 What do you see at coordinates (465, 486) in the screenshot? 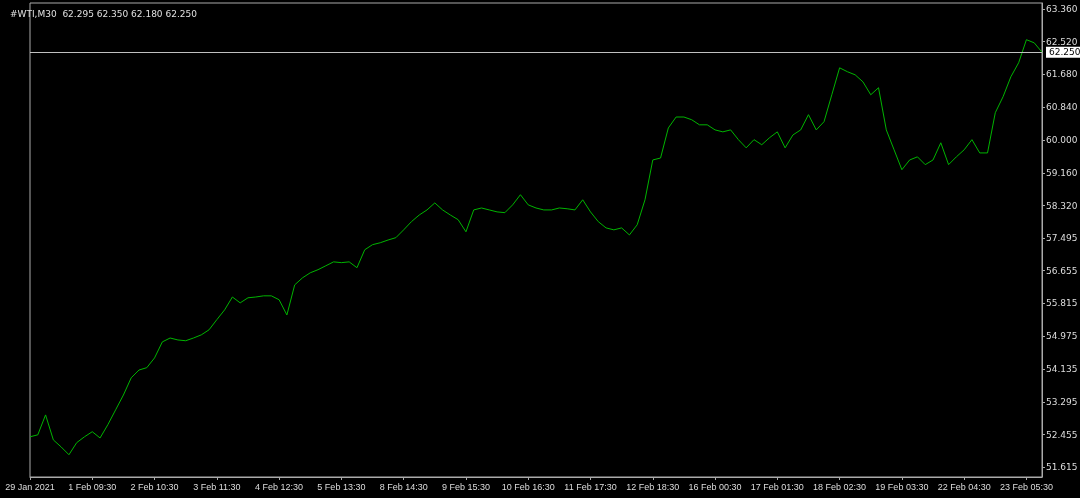
I see `x-tick-label: 9 Feb 15:30` at bounding box center [465, 486].